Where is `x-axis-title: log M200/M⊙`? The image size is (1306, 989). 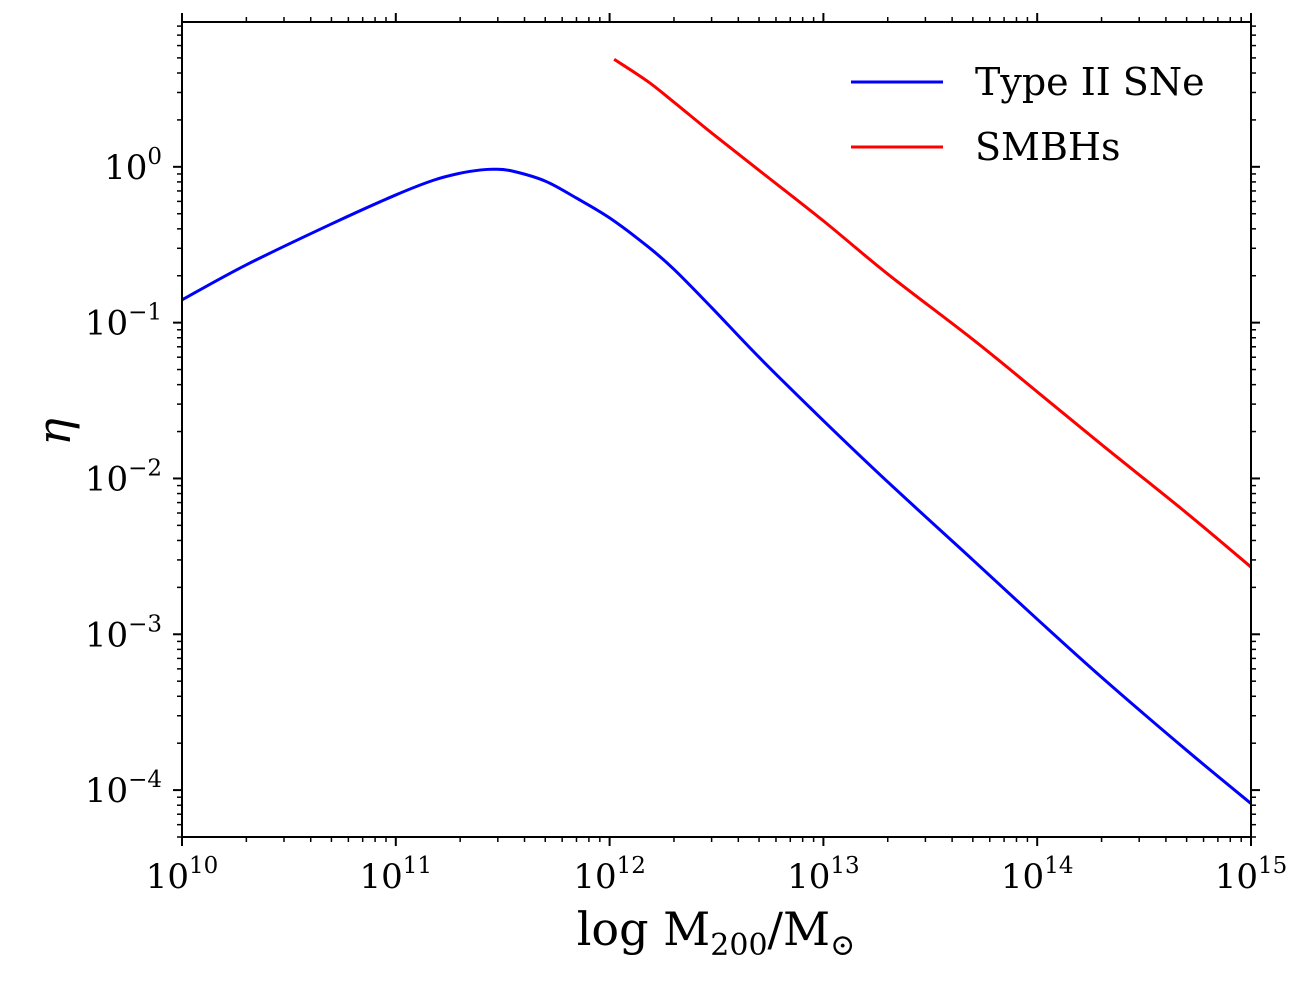 x-axis-title: log M200/M⊙ is located at coordinates (716, 932).